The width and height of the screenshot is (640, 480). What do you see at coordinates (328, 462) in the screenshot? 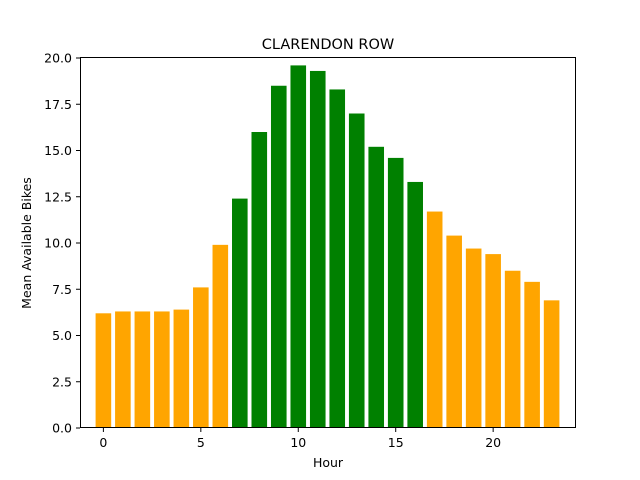
I see `x-axis-label: Hour` at bounding box center [328, 462].